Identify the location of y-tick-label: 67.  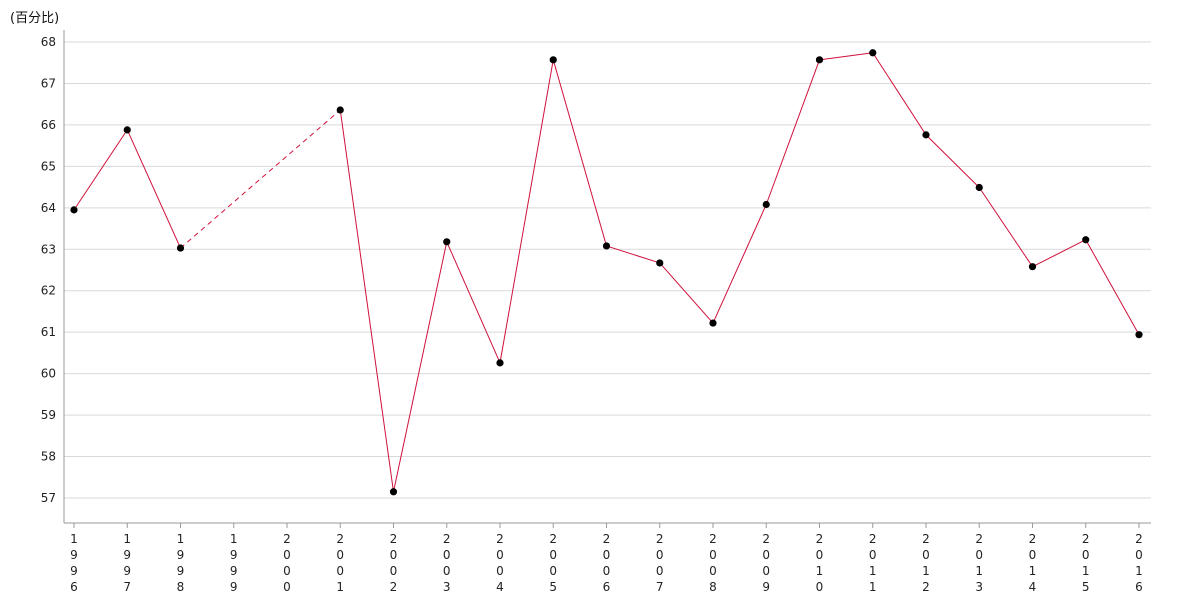
(48, 83).